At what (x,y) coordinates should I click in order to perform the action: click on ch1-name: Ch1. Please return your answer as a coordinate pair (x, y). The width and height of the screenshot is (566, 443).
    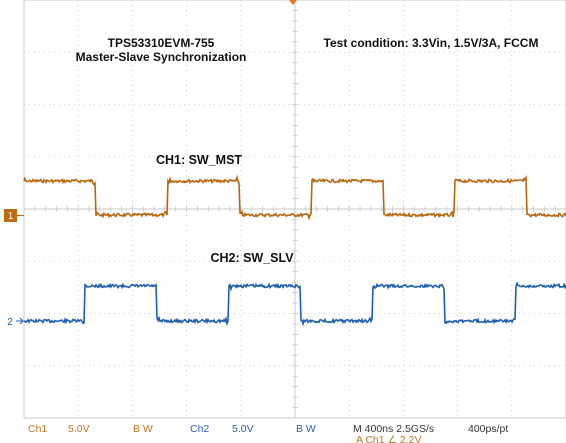
    Looking at the image, I should click on (37, 429).